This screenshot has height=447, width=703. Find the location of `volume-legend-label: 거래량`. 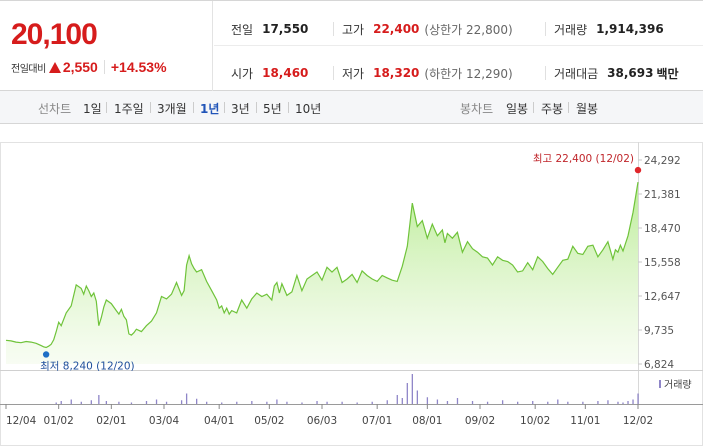

volume-legend-label: 거래량 is located at coordinates (678, 385).